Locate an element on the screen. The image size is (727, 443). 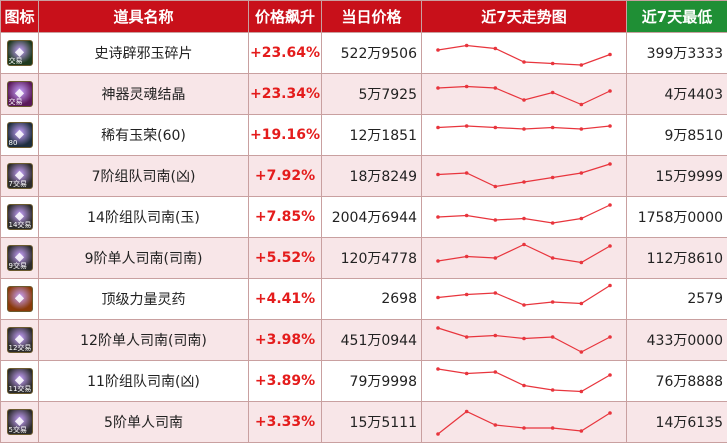
item-name: 7阶组队司南(凶) is located at coordinates (144, 176).